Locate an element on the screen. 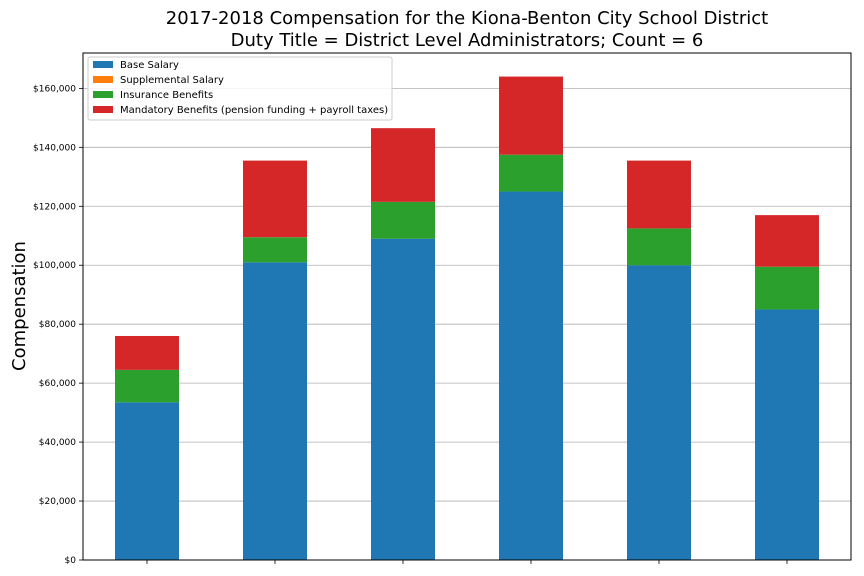 Image resolution: width=864 pixels, height=576 pixels. legend-label: Base Salary is located at coordinates (149, 65).